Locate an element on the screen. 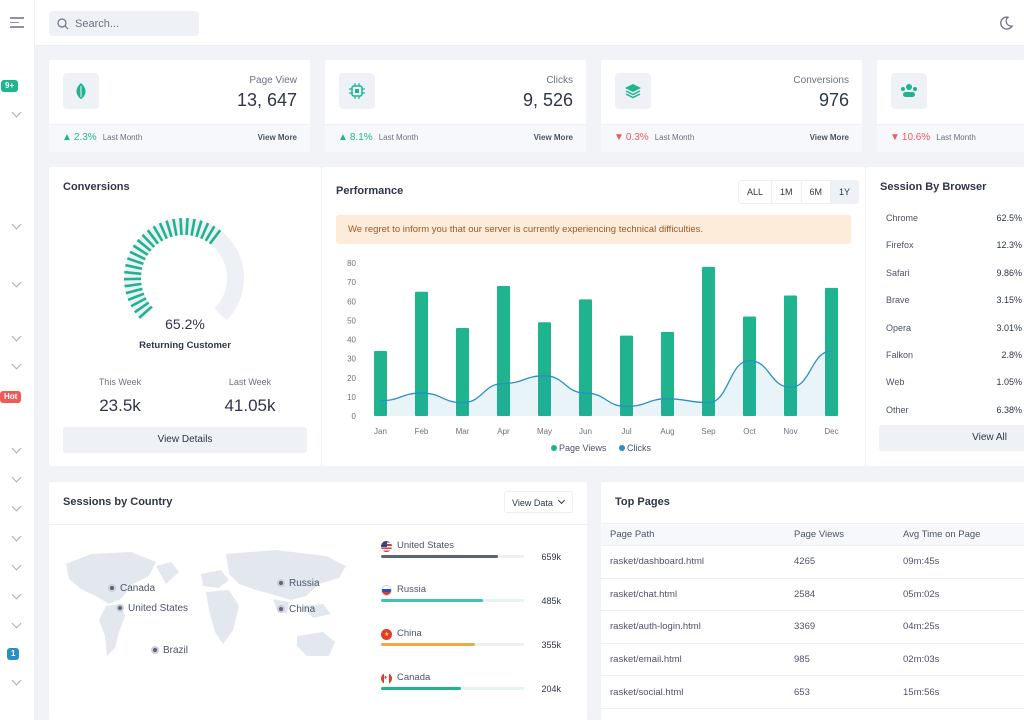 Image resolution: width=1024 pixels, height=720 pixels. browser-name: Safari is located at coordinates (898, 272).